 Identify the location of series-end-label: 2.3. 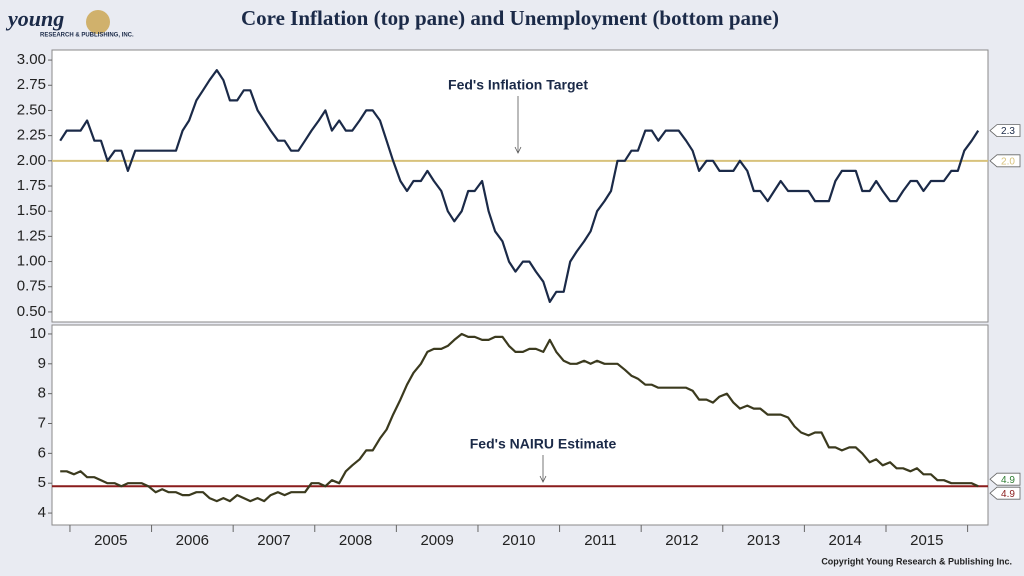
(1008, 131).